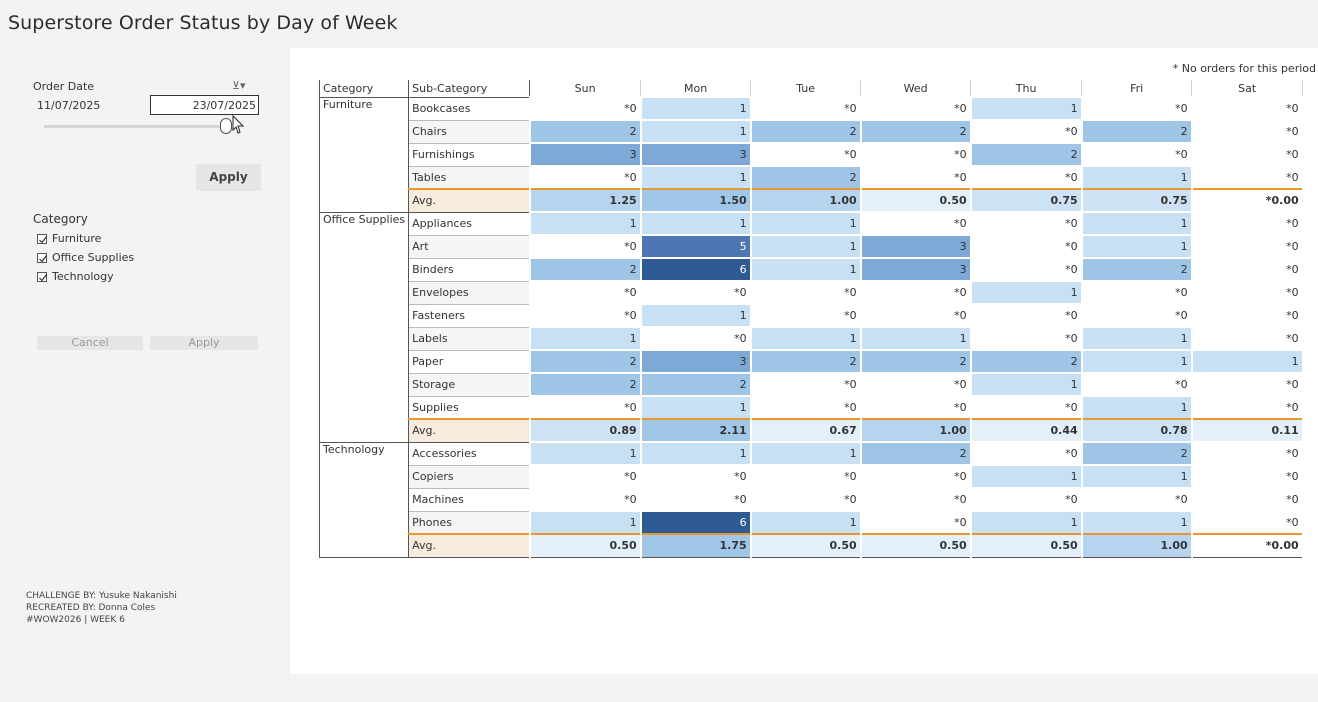 The height and width of the screenshot is (702, 1318). I want to click on category-checkbox-furniture: Furniture, so click(69, 238).